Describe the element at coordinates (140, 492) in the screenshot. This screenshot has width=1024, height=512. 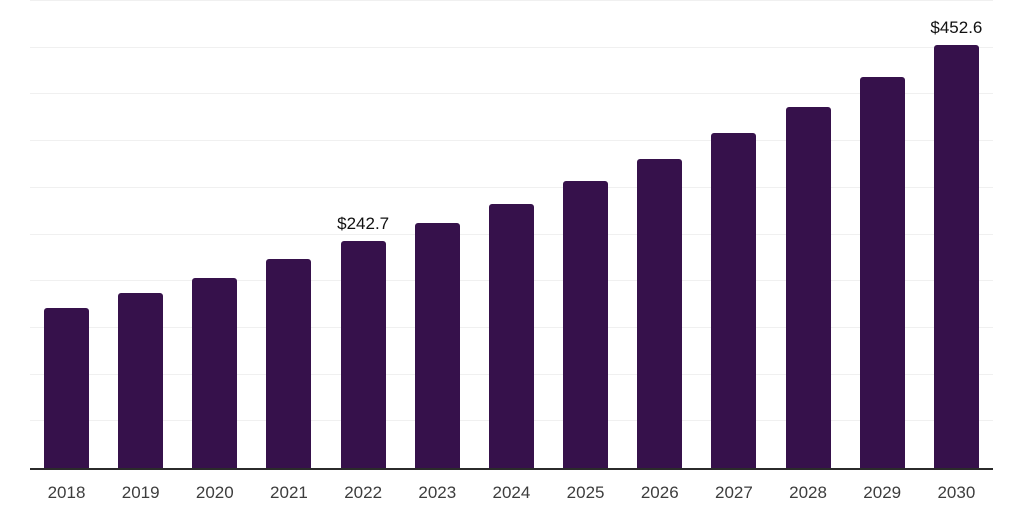
I see `x-tick-2019: 2019` at that location.